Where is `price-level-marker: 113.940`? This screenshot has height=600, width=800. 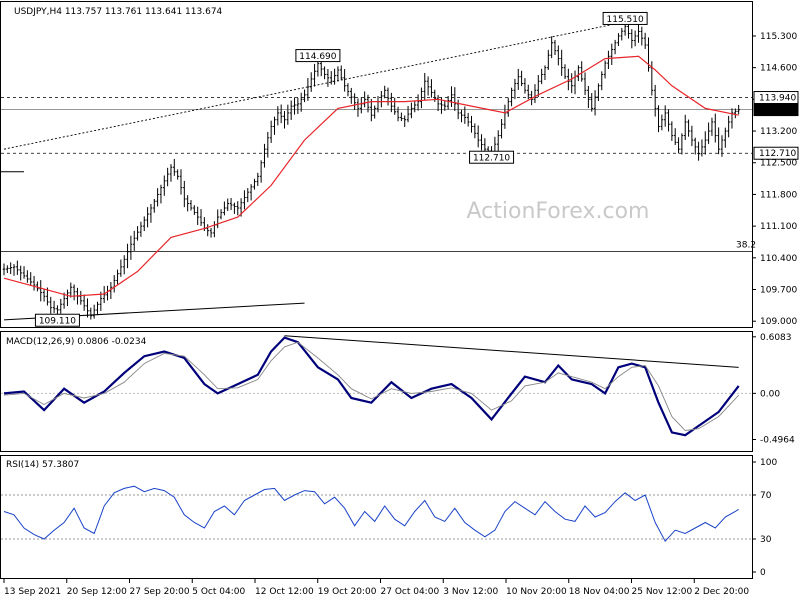
price-level-marker: 113.940 is located at coordinates (776, 98).